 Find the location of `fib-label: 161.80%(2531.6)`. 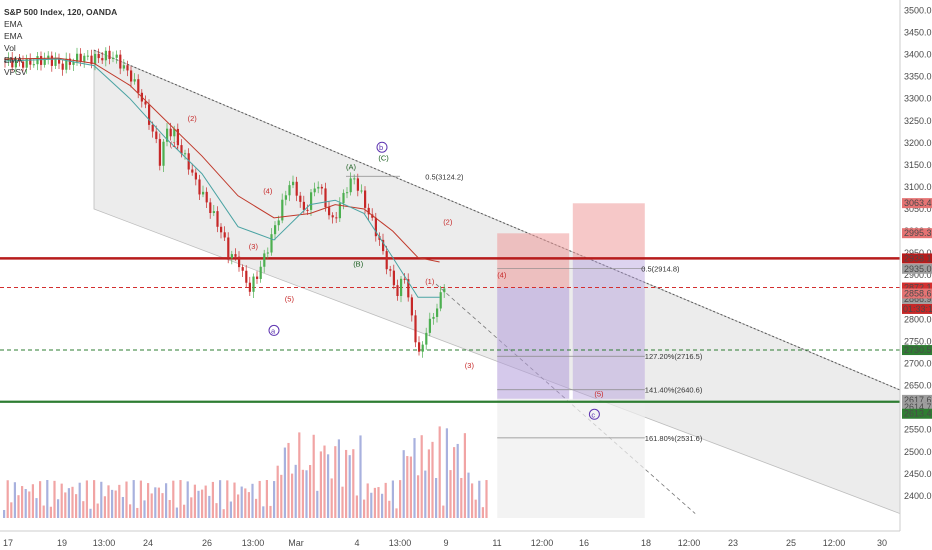

fib-label: 161.80%(2531.6) is located at coordinates (674, 438).